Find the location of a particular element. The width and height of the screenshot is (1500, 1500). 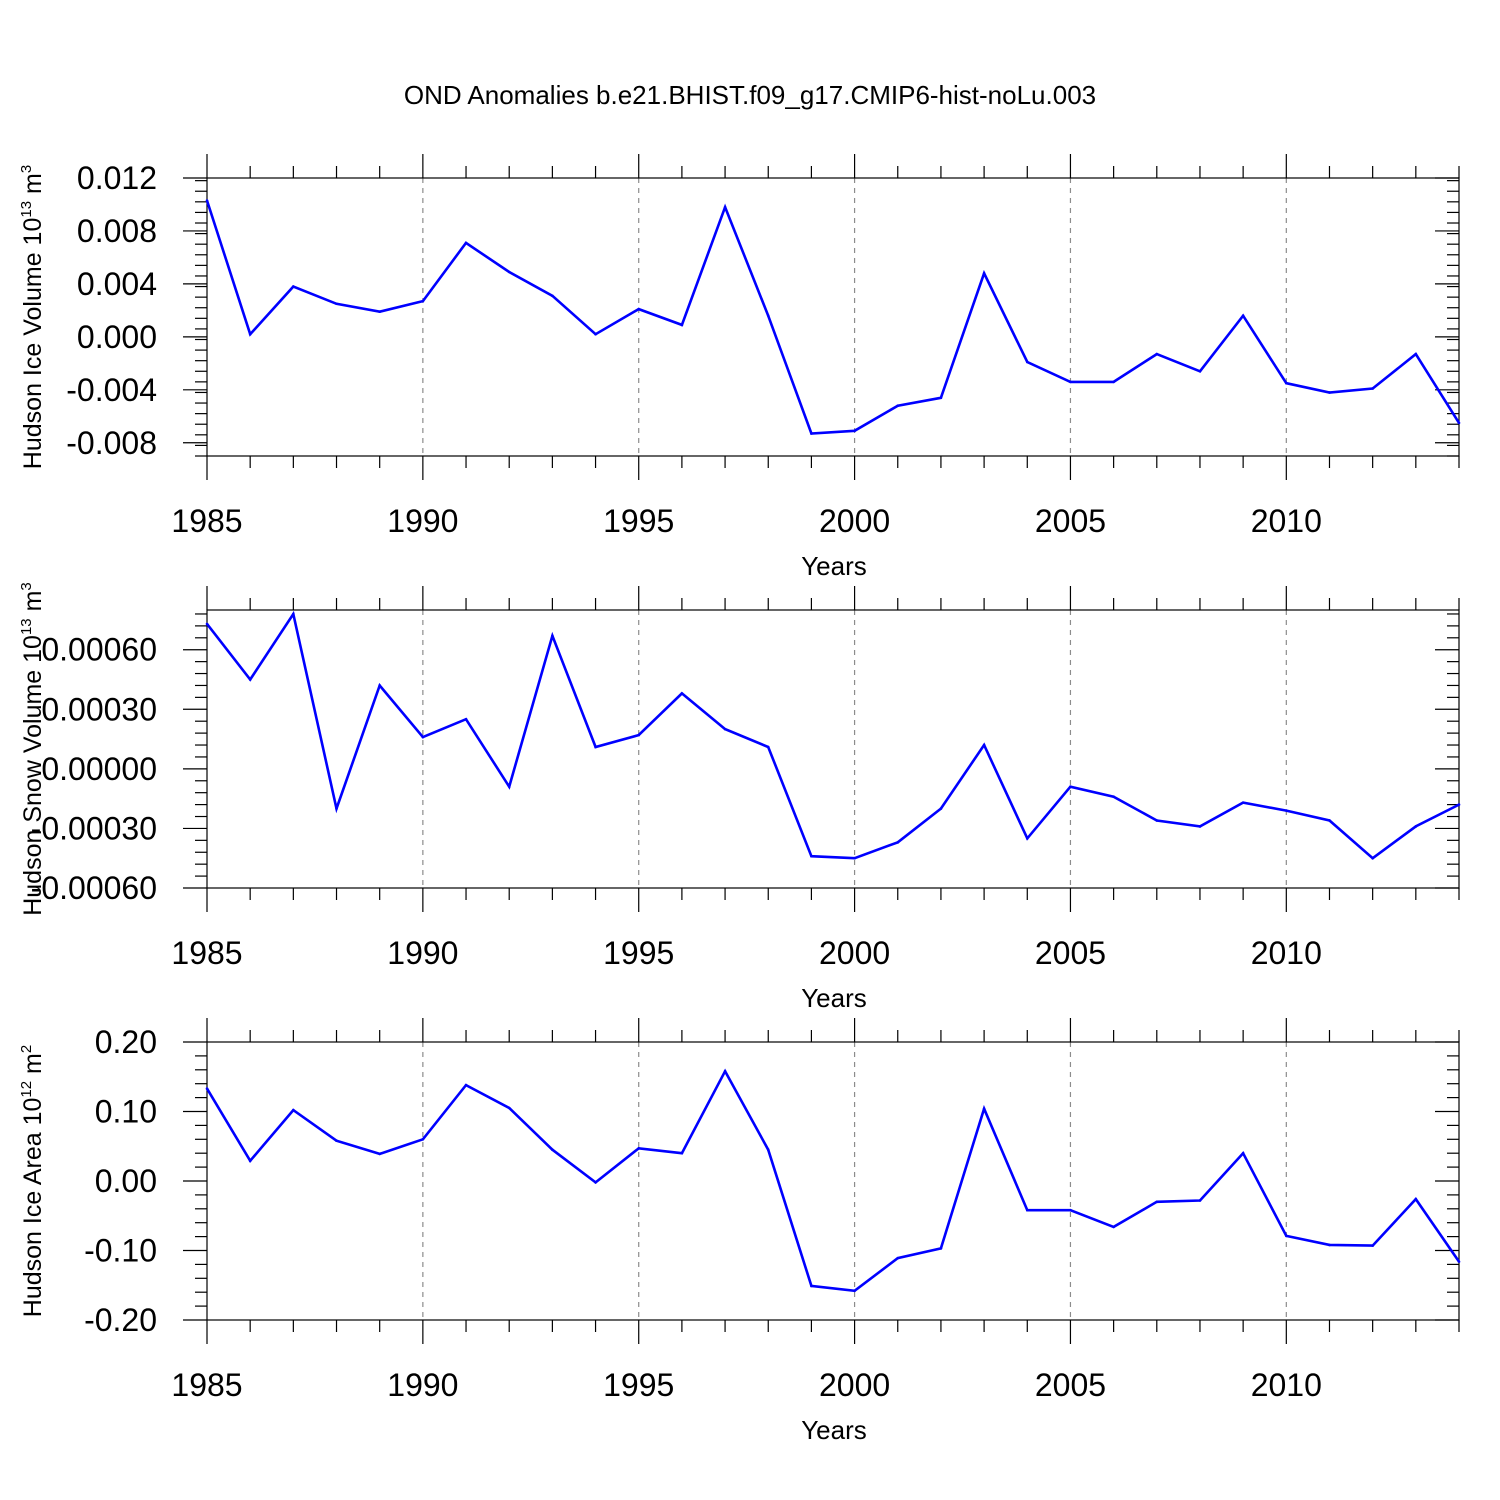

y-tick-label: 0.20 is located at coordinates (126, 1042).